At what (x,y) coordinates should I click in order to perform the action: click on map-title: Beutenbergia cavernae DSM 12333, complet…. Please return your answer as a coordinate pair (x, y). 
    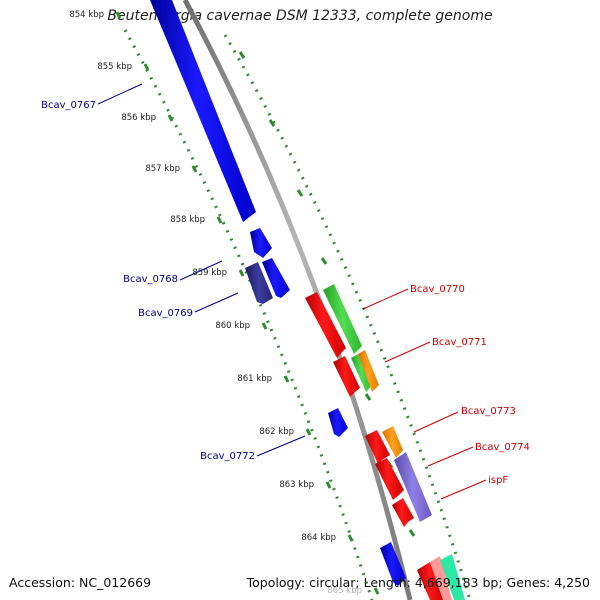
    Looking at the image, I should click on (300, 16).